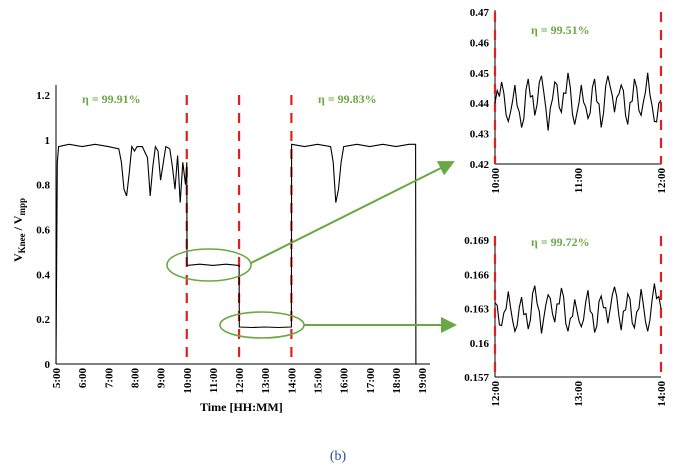  What do you see at coordinates (480, 135) in the screenshot?
I see `y-tick-label: 0.43` at bounding box center [480, 135].